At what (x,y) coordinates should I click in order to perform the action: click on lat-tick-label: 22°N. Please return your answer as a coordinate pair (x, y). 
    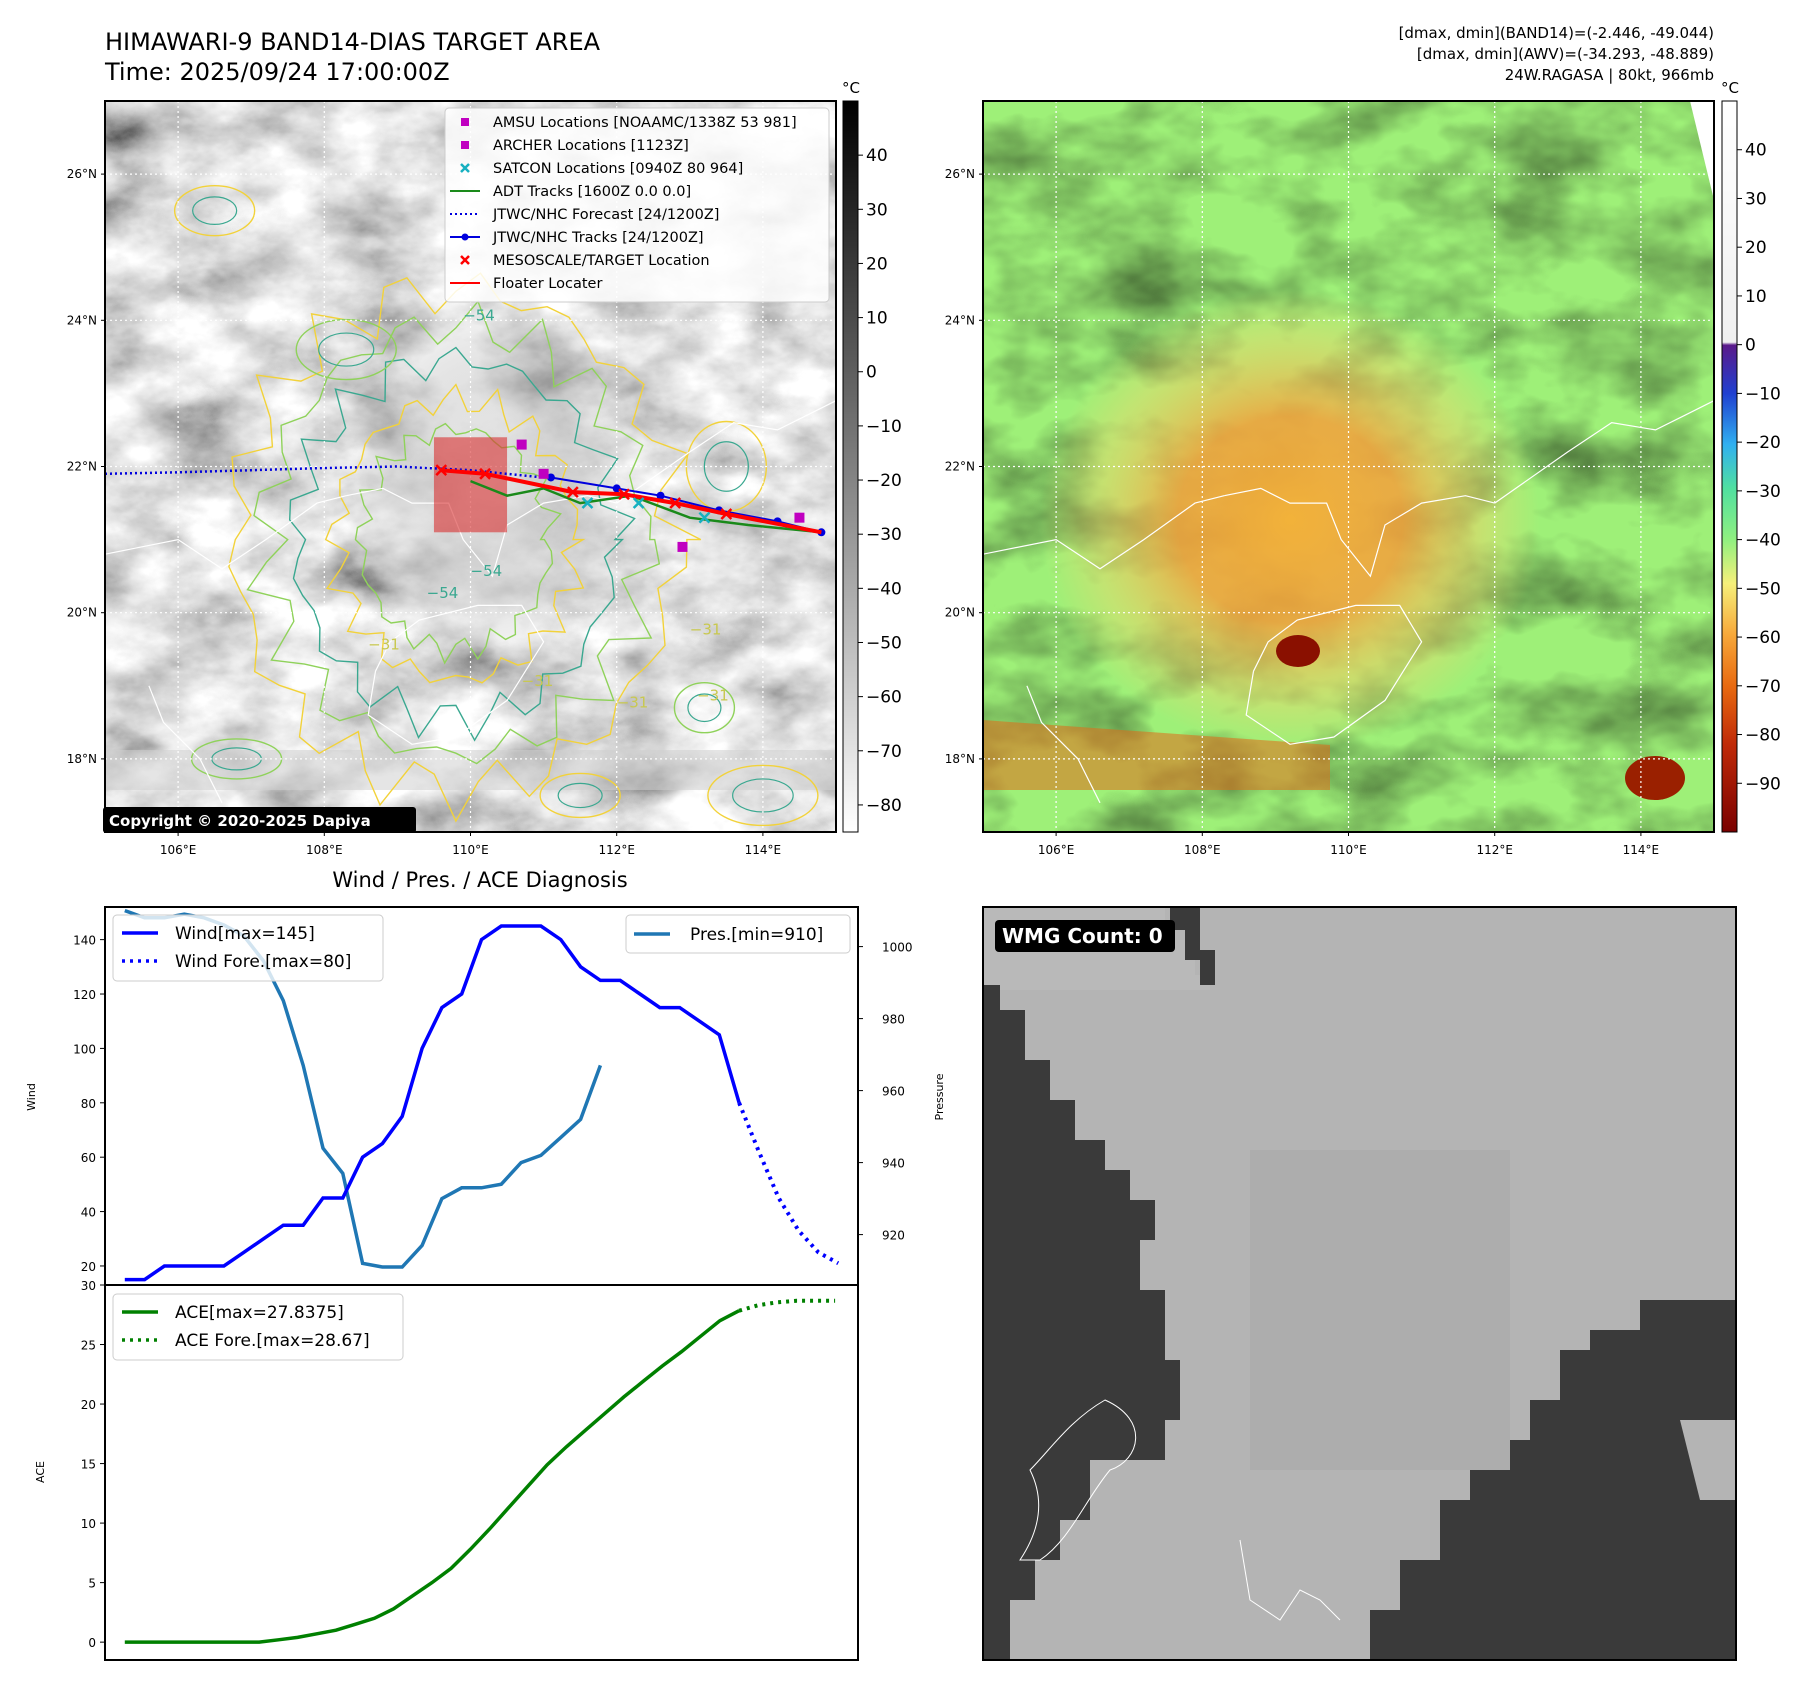
    Looking at the image, I should click on (960, 467).